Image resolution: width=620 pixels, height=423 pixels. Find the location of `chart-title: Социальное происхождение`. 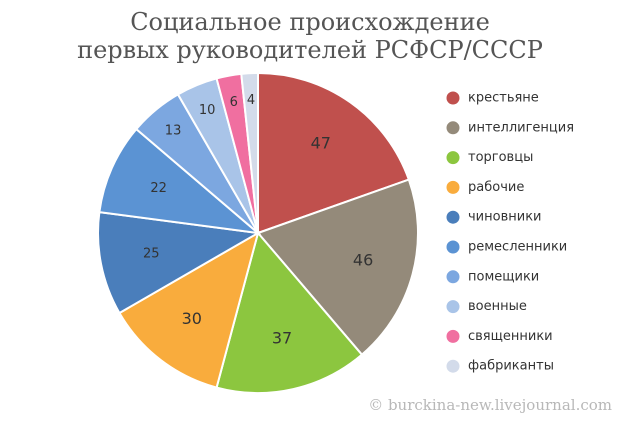

chart-title: Социальное происхождение is located at coordinates (310, 22).